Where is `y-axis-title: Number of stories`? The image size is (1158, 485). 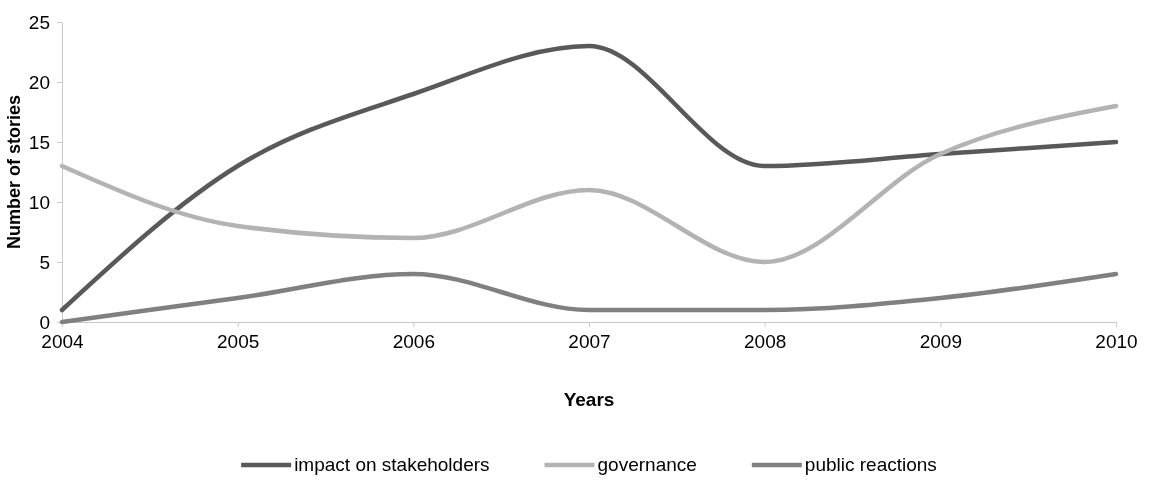
y-axis-title: Number of stories is located at coordinates (14, 172).